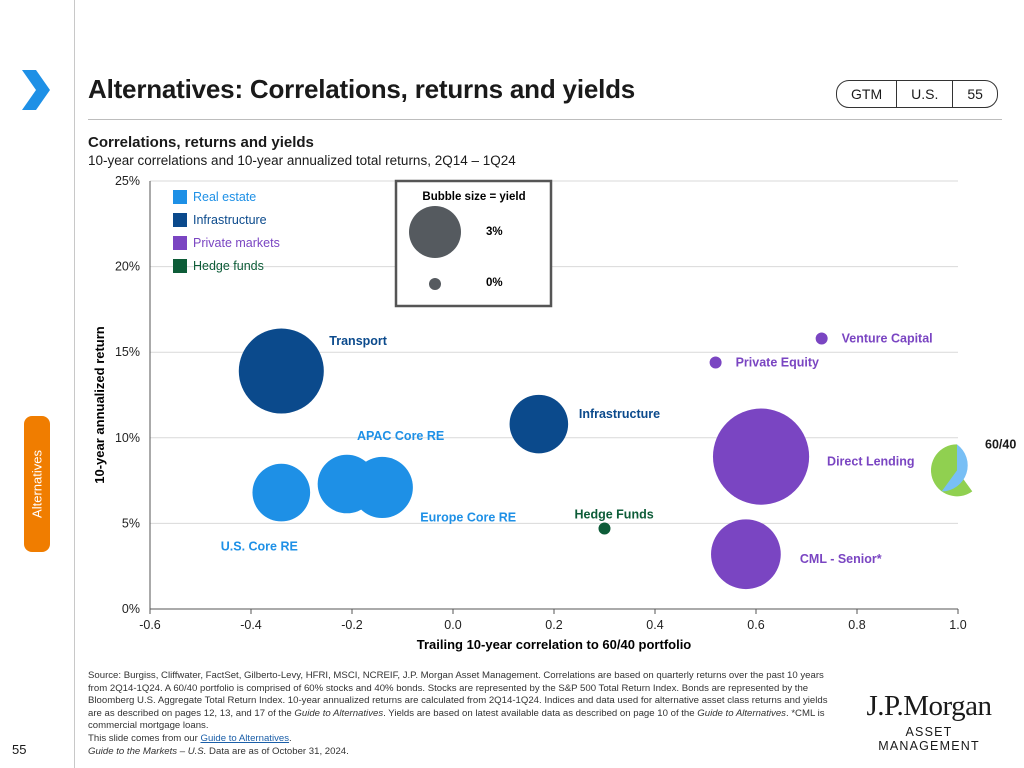 The width and height of the screenshot is (1024, 768). What do you see at coordinates (74, 384) in the screenshot?
I see `left-divider` at bounding box center [74, 384].